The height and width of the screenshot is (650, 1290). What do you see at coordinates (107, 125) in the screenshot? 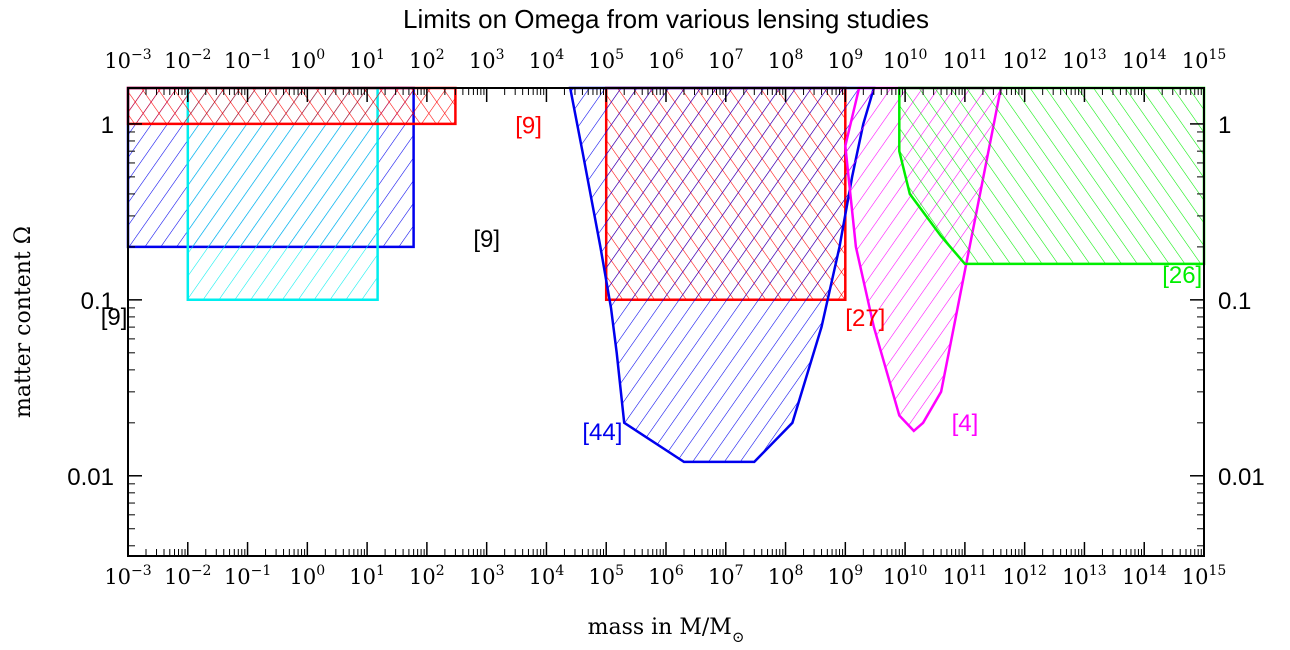
I see `y-tick-label-left: 1` at bounding box center [107, 125].